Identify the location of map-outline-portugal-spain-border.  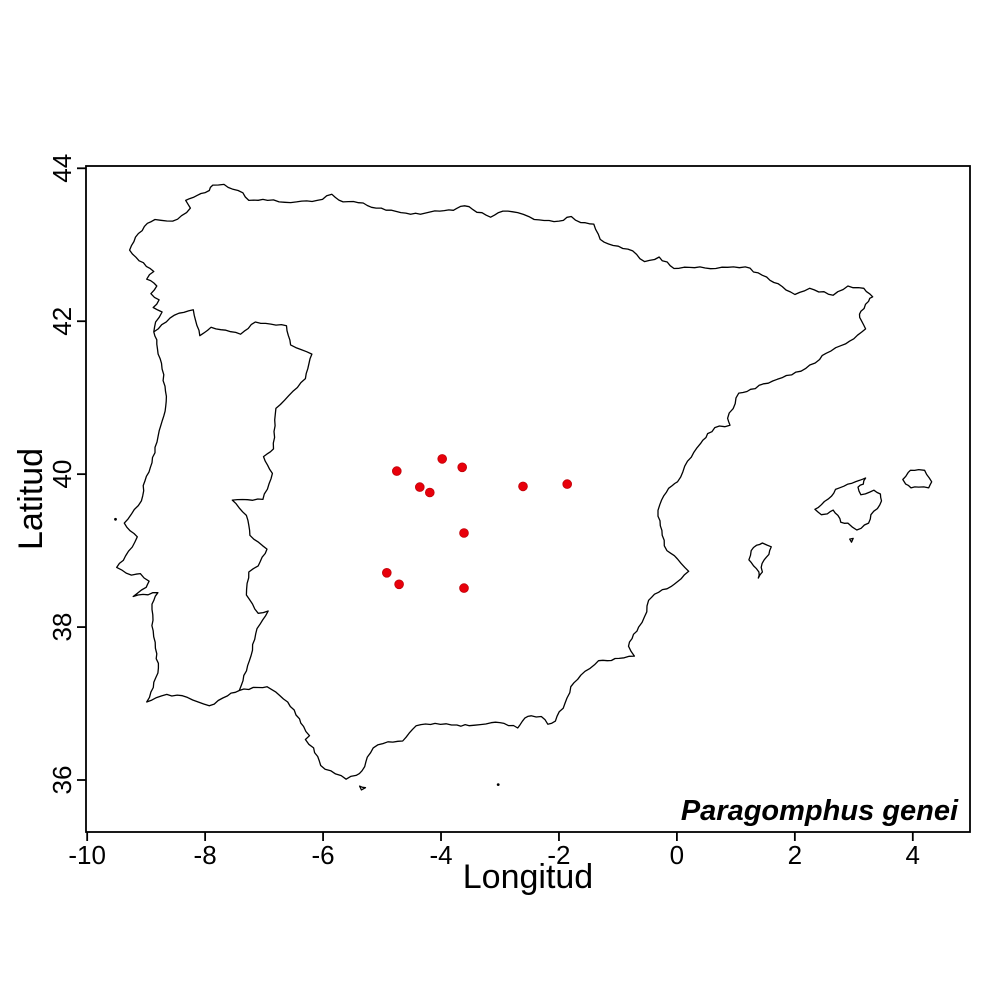
(233, 500).